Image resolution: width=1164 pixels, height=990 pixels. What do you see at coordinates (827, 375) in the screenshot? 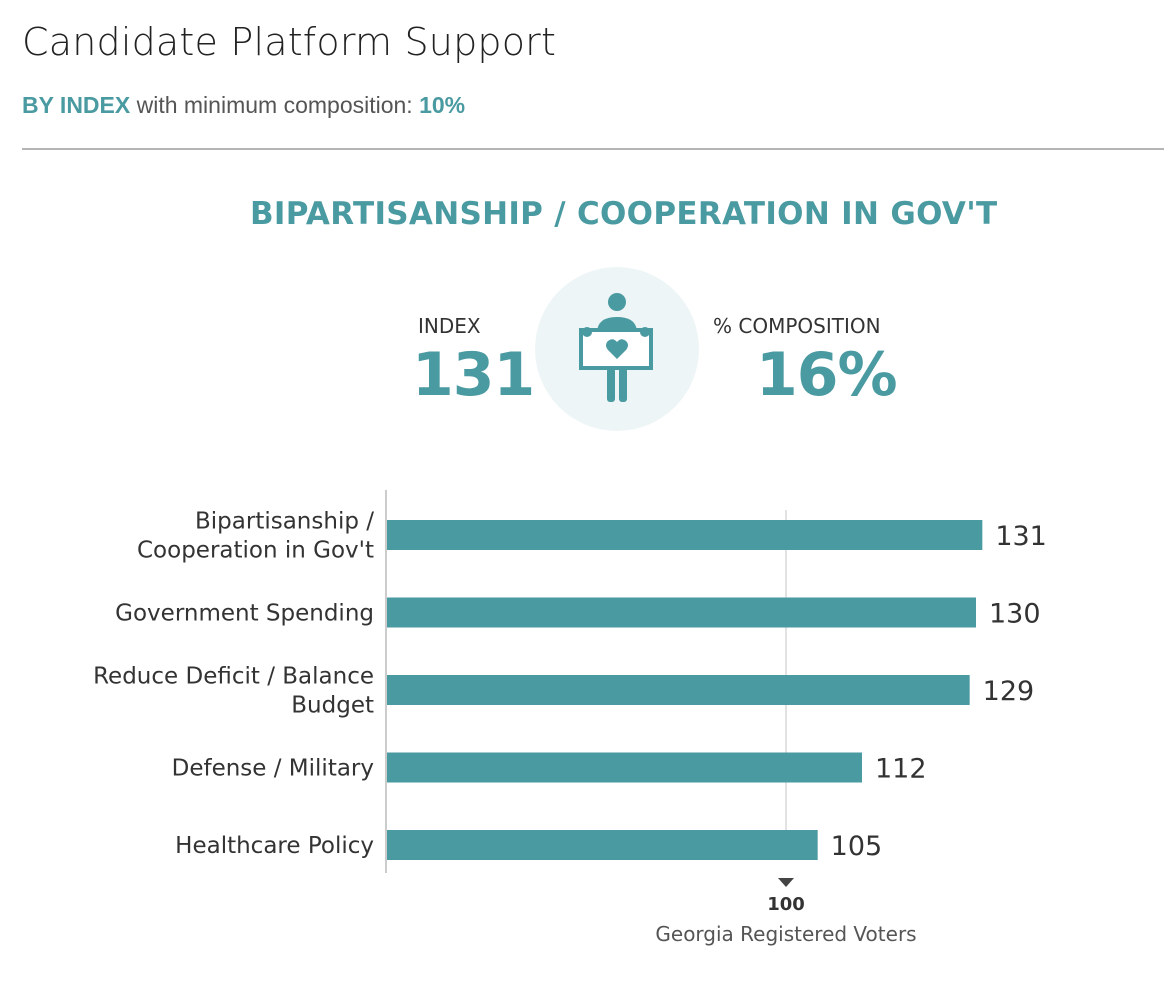
I see `composition-value: 16%` at bounding box center [827, 375].